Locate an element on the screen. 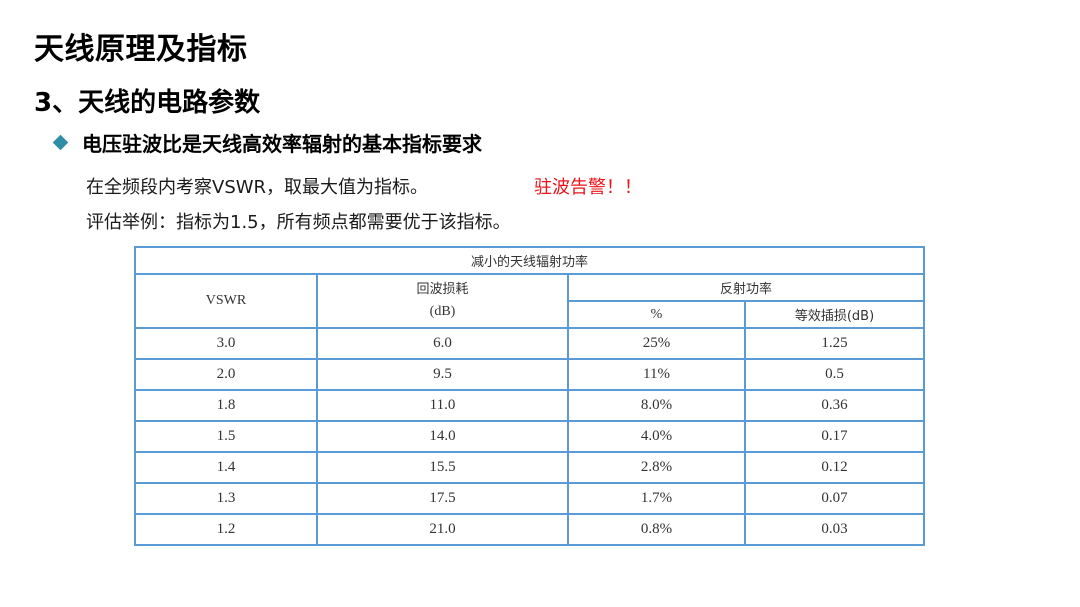 This screenshot has width=1080, height=607. cell-insertion-loss: 0.17 is located at coordinates (834, 436).